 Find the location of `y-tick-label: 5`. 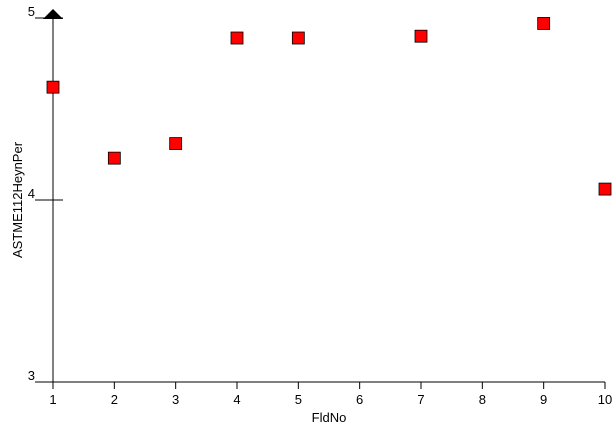

y-tick-label: 5 is located at coordinates (31, 11).